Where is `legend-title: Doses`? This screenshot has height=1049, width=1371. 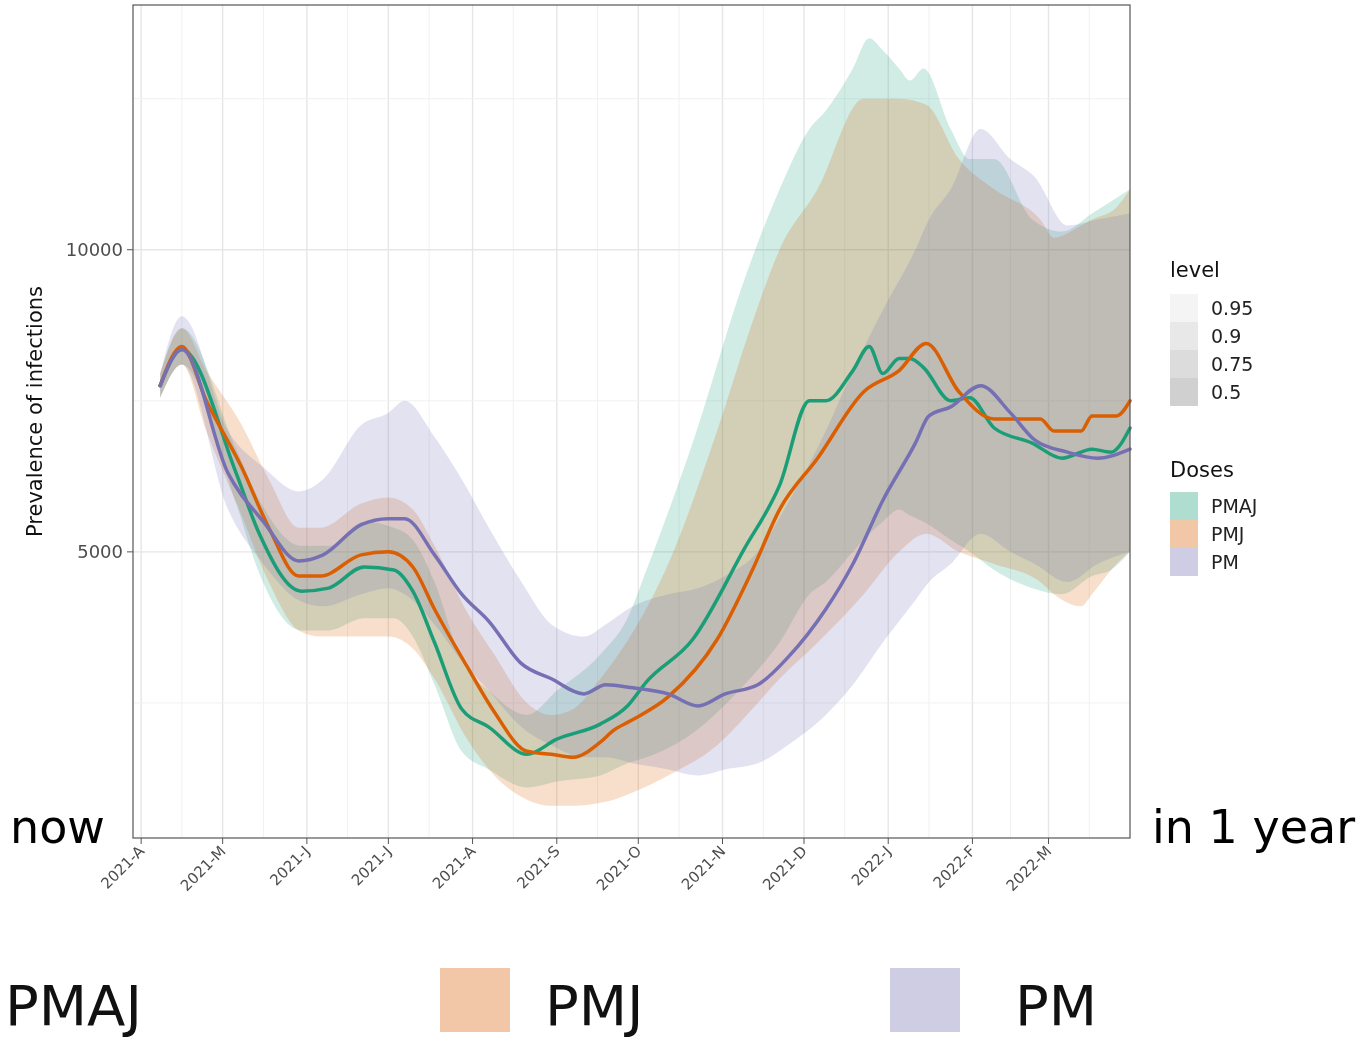 legend-title: Doses is located at coordinates (1202, 470).